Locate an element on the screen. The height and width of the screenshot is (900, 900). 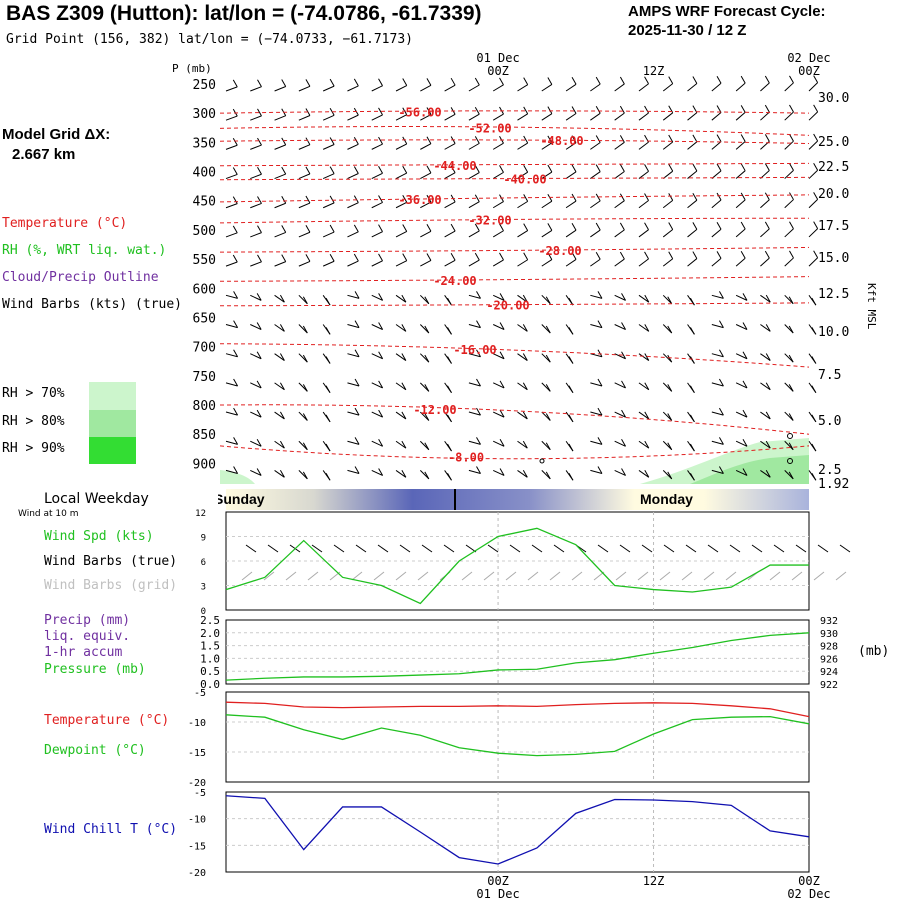
rh-legend-70: RH > 70% is located at coordinates (33, 393).